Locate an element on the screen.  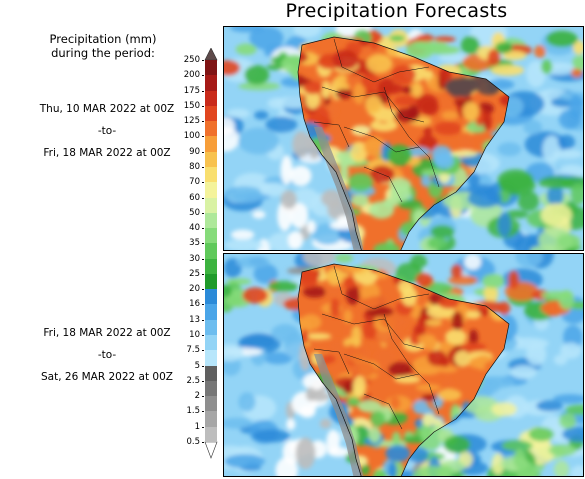
period-1-to: Fri, 18 MAR 2022 at 00Z is located at coordinates (107, 153).